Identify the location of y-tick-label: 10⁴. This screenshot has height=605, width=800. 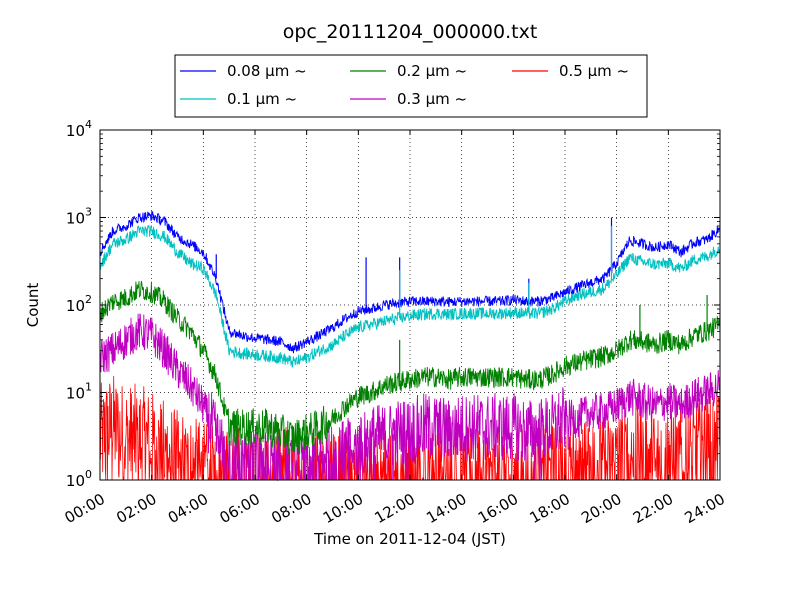
(79, 129).